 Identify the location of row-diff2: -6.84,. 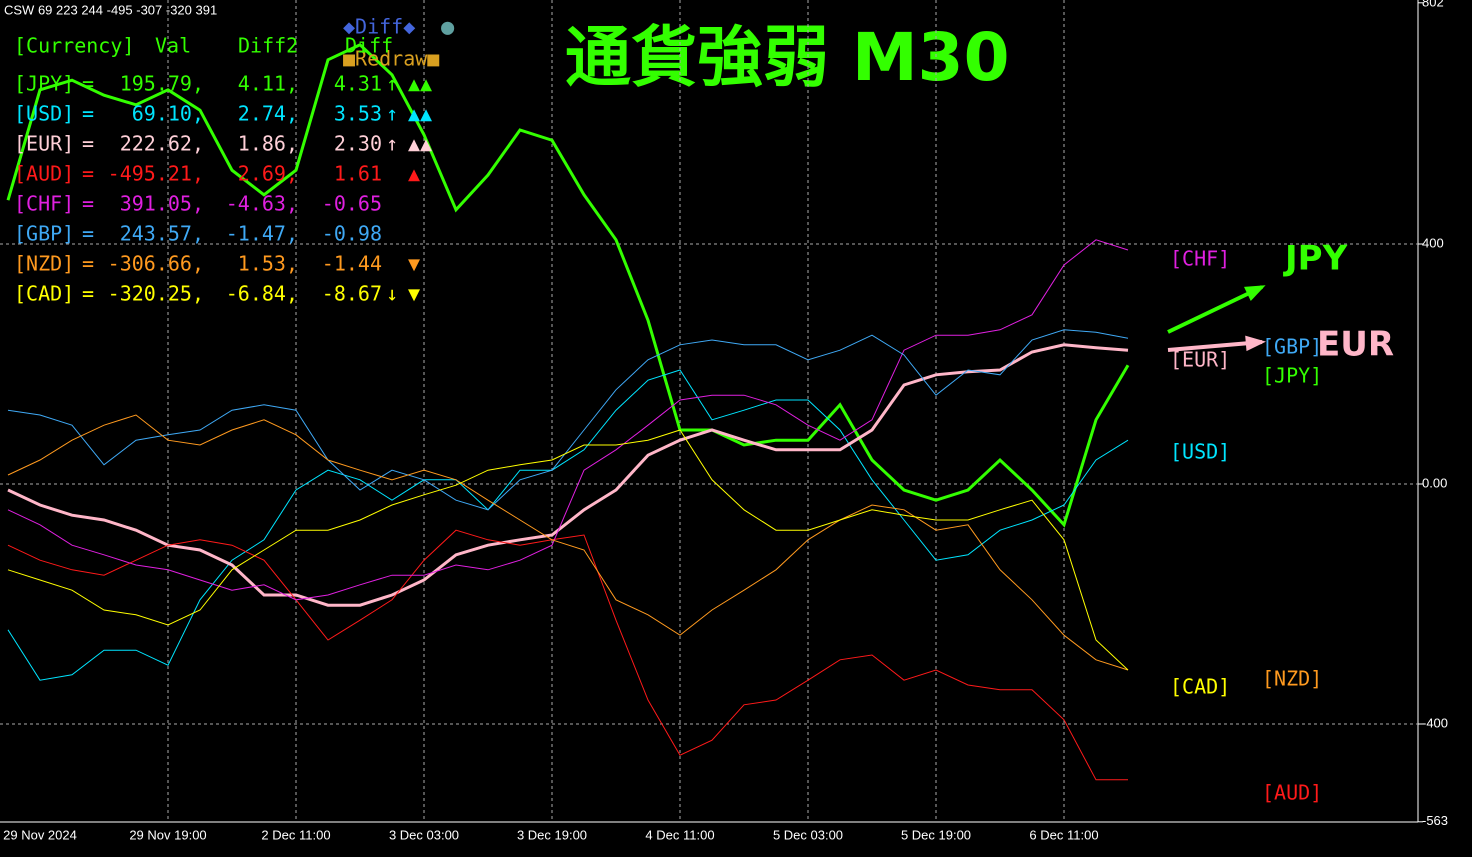
(262, 294).